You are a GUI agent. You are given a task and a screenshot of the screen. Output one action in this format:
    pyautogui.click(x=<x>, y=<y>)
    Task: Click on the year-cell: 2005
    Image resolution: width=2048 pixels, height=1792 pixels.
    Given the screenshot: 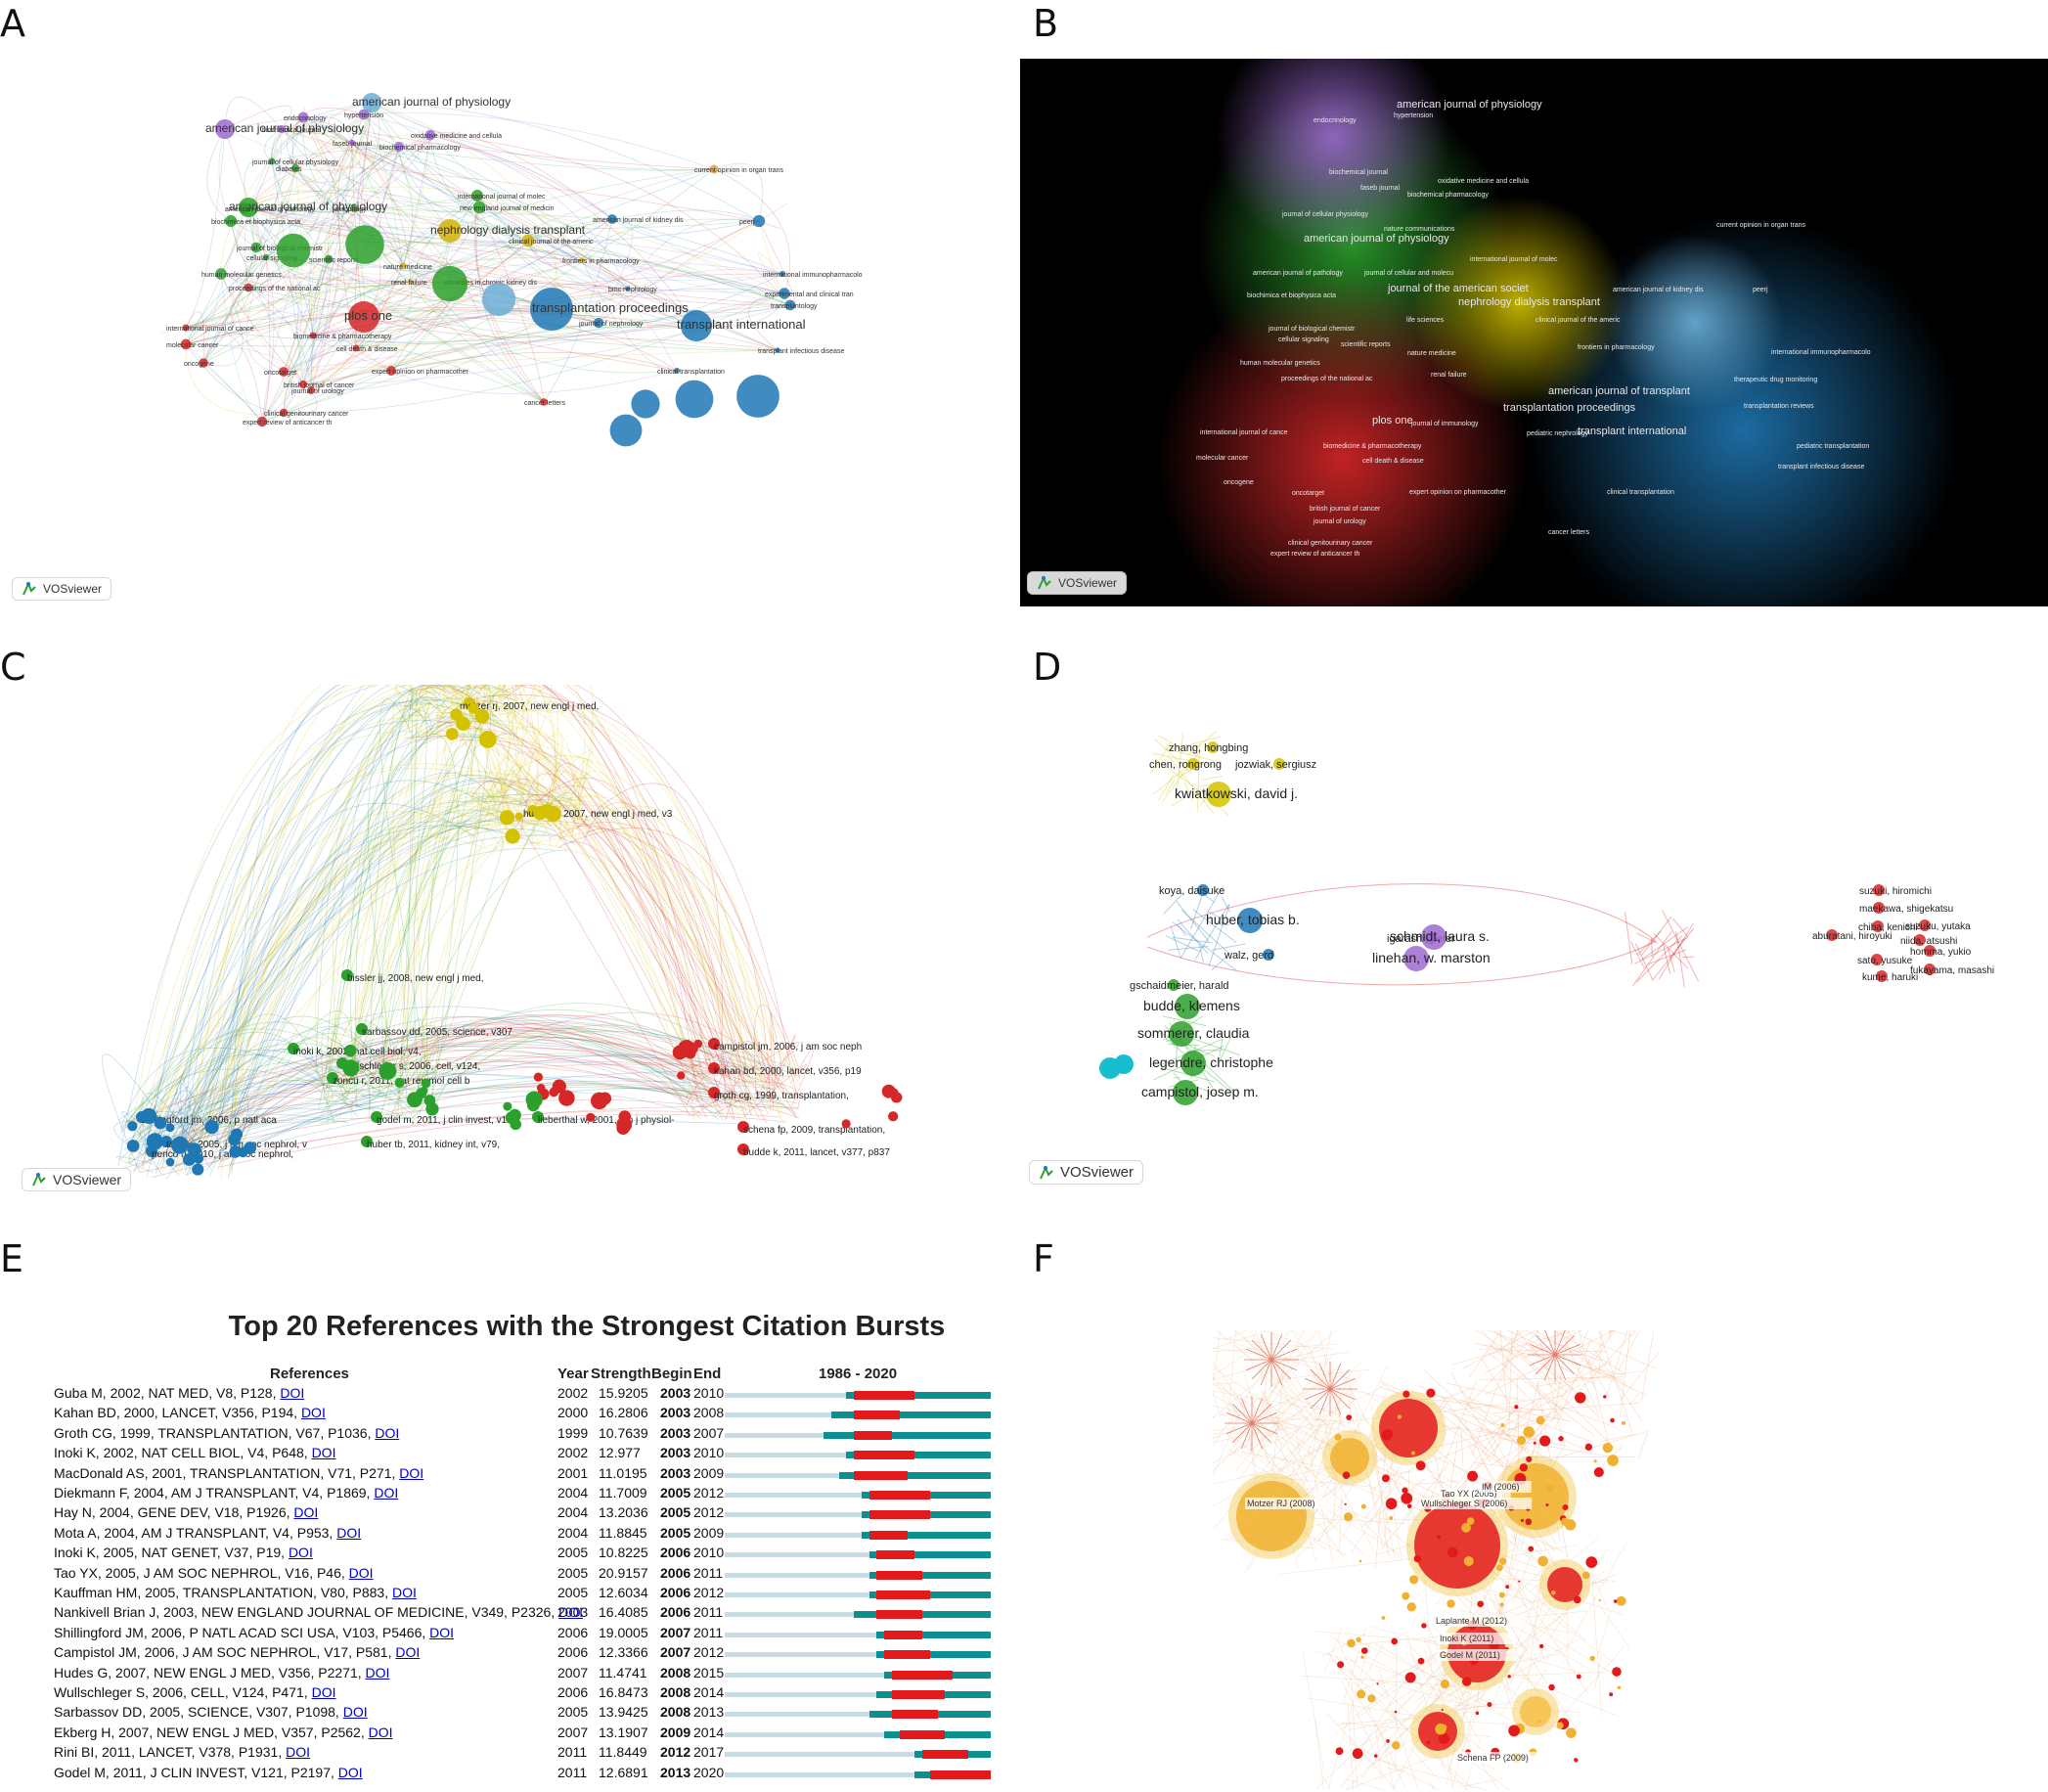 What is the action you would take?
    pyautogui.click(x=573, y=1592)
    